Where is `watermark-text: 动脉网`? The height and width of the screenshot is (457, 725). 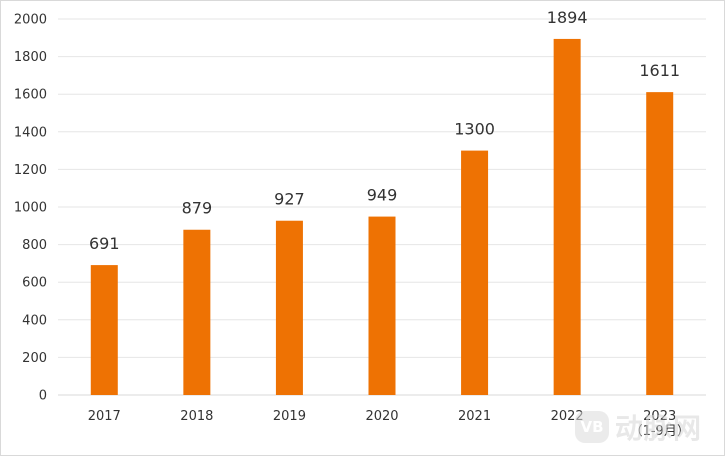
watermark-text: 动脉网 is located at coordinates (659, 428).